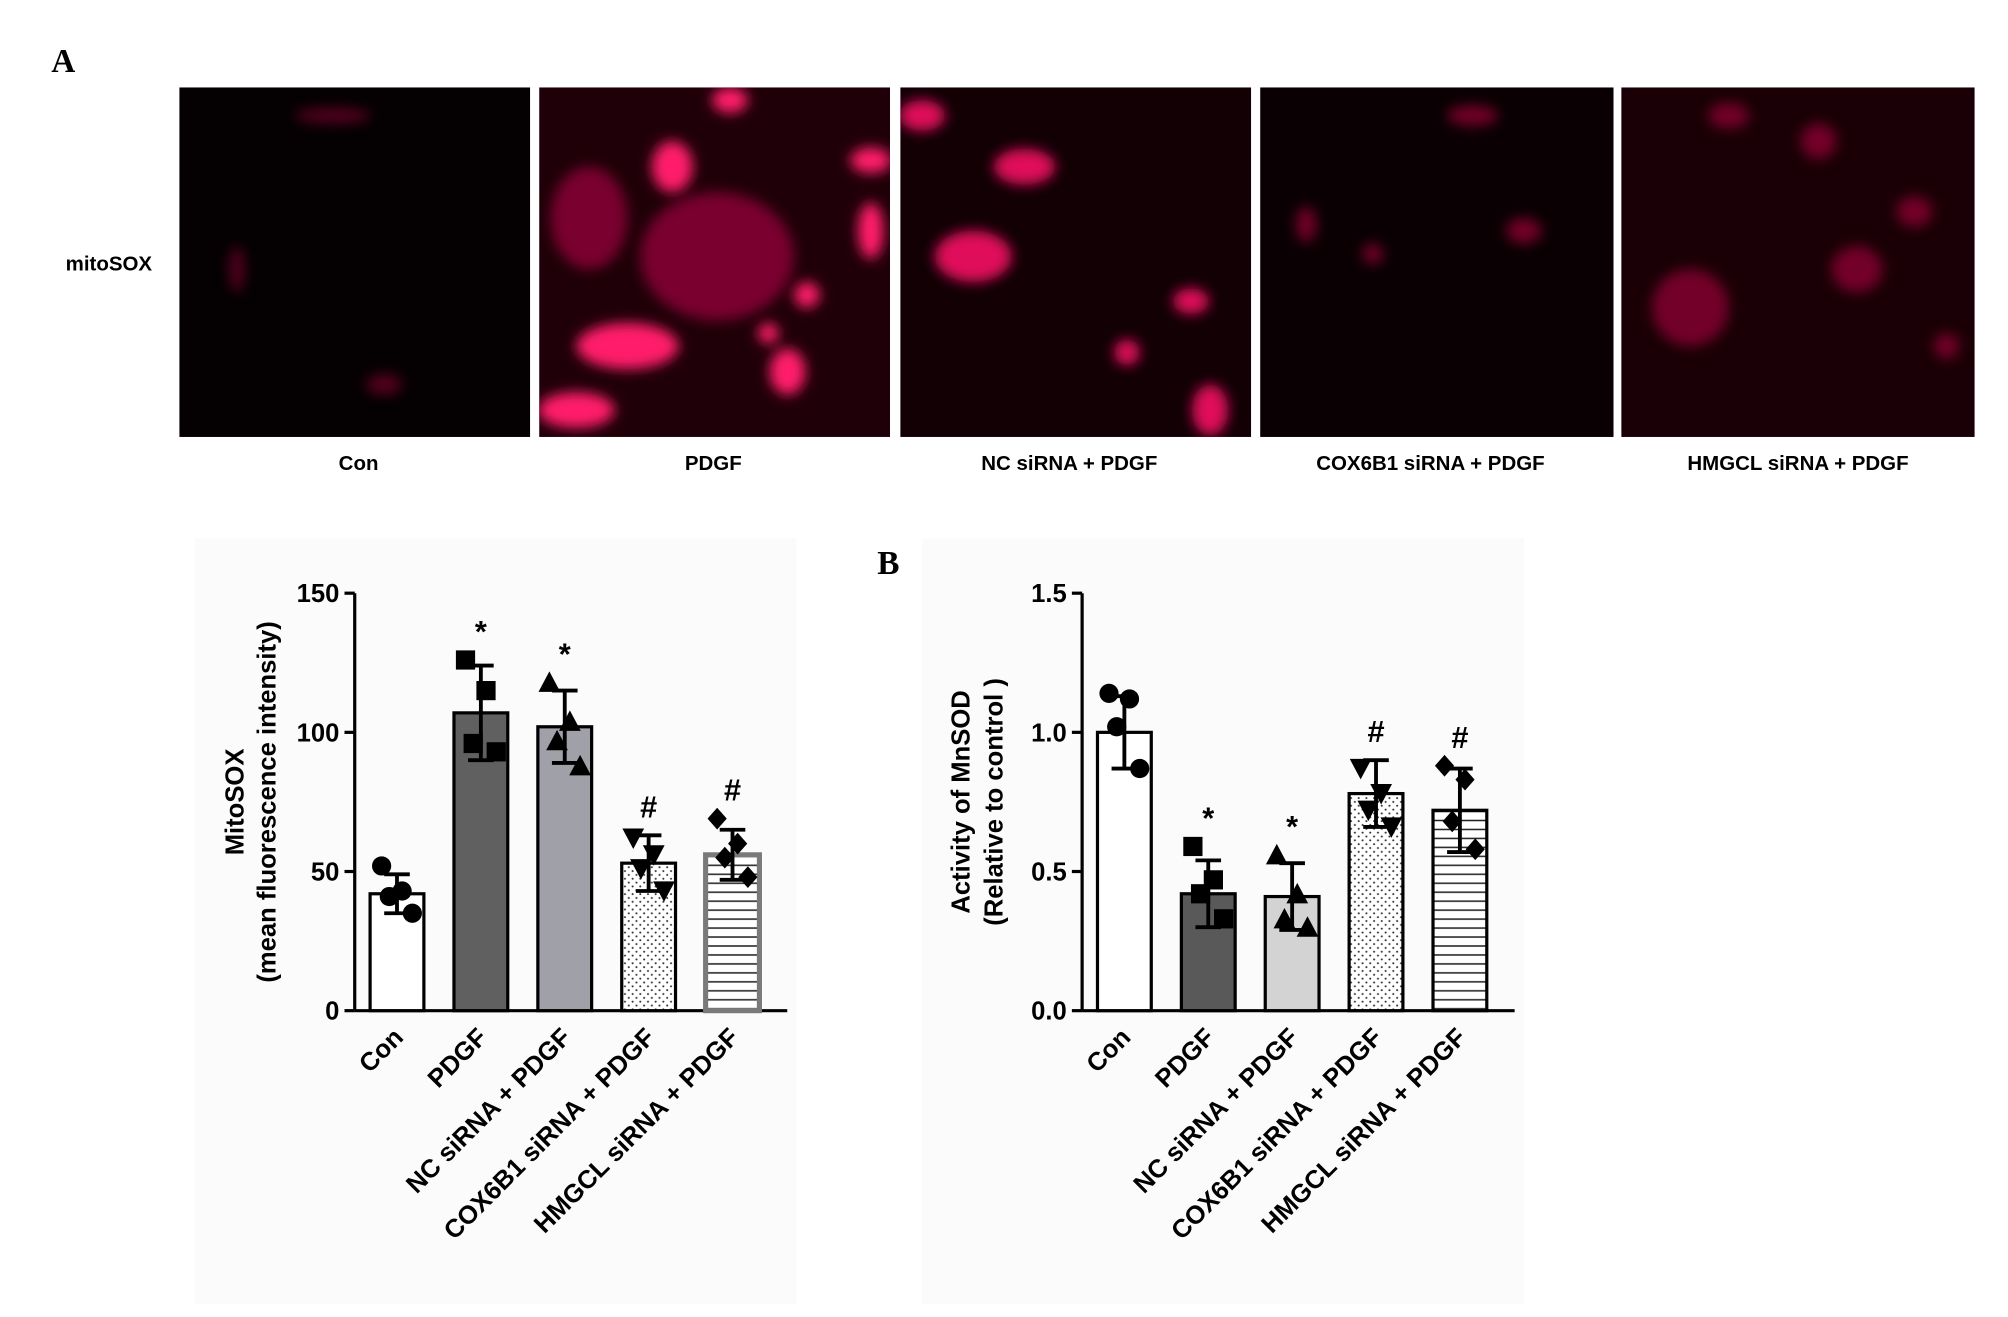  I want to click on panel-label: A, so click(63, 61).